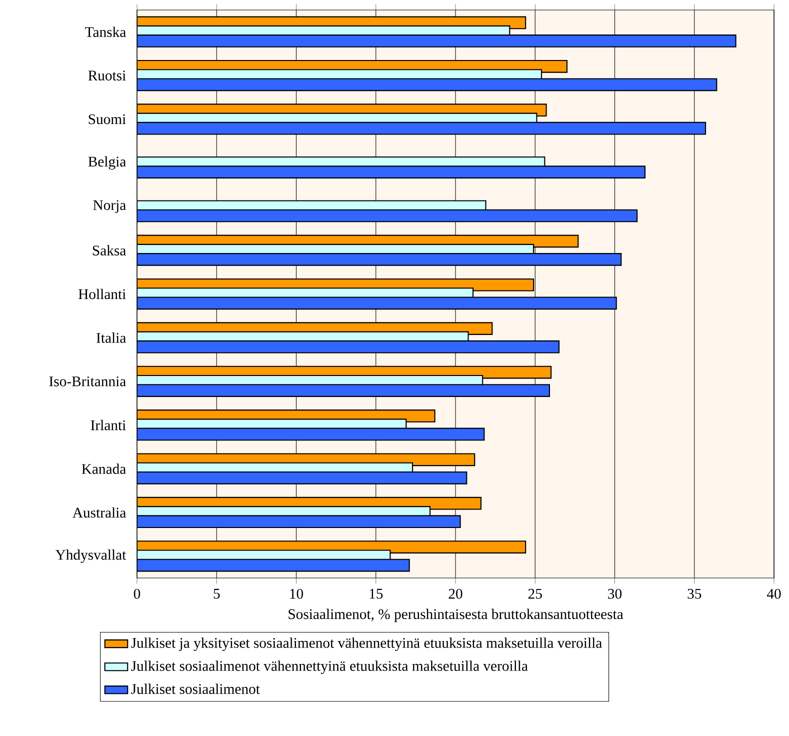 This screenshot has height=736, width=789. What do you see at coordinates (111, 337) in the screenshot?
I see `y-tick-label: Italia` at bounding box center [111, 337].